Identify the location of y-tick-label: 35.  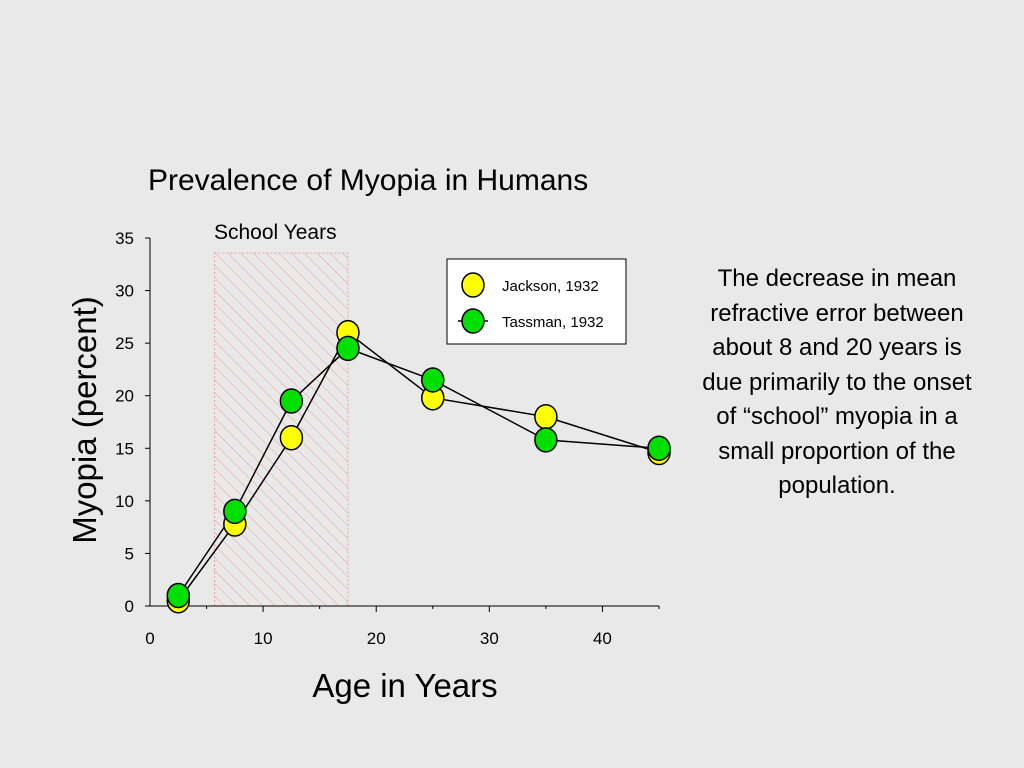
(124, 238).